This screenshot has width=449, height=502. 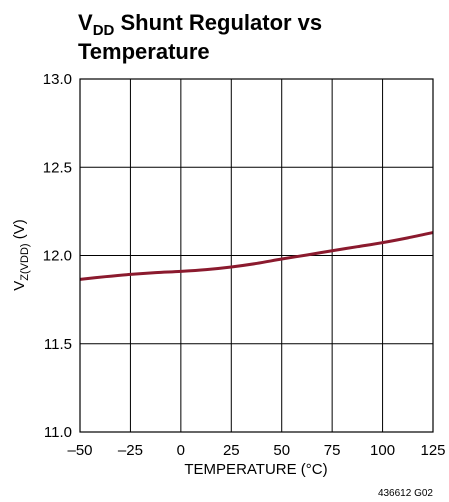 I want to click on series, so click(x=256, y=256).